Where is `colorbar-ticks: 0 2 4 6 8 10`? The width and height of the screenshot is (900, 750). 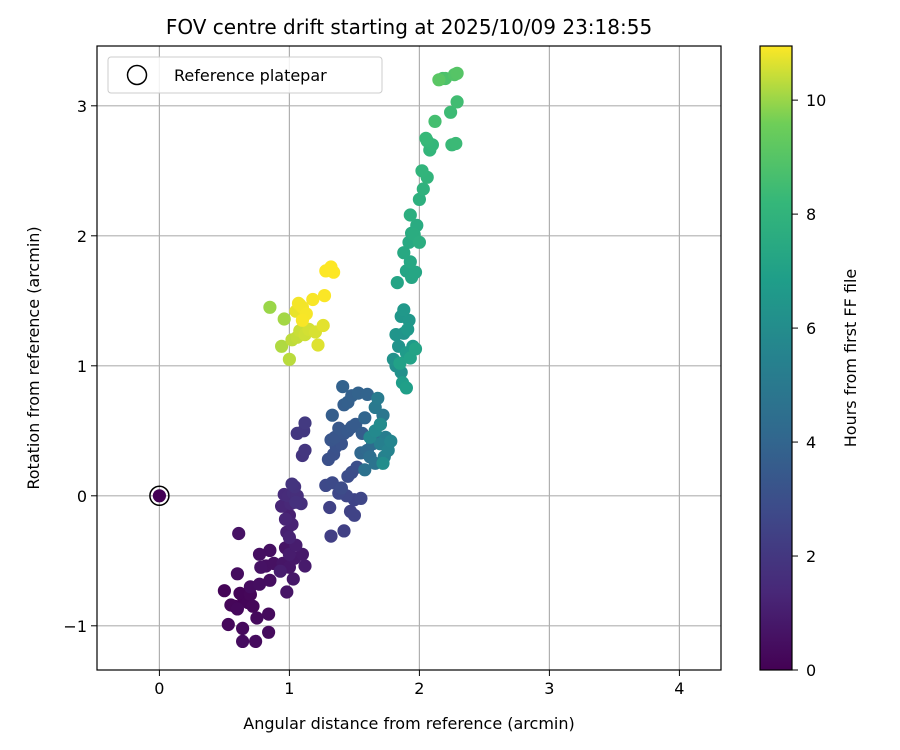 colorbar-ticks: 0 2 4 6 8 10 is located at coordinates (809, 385).